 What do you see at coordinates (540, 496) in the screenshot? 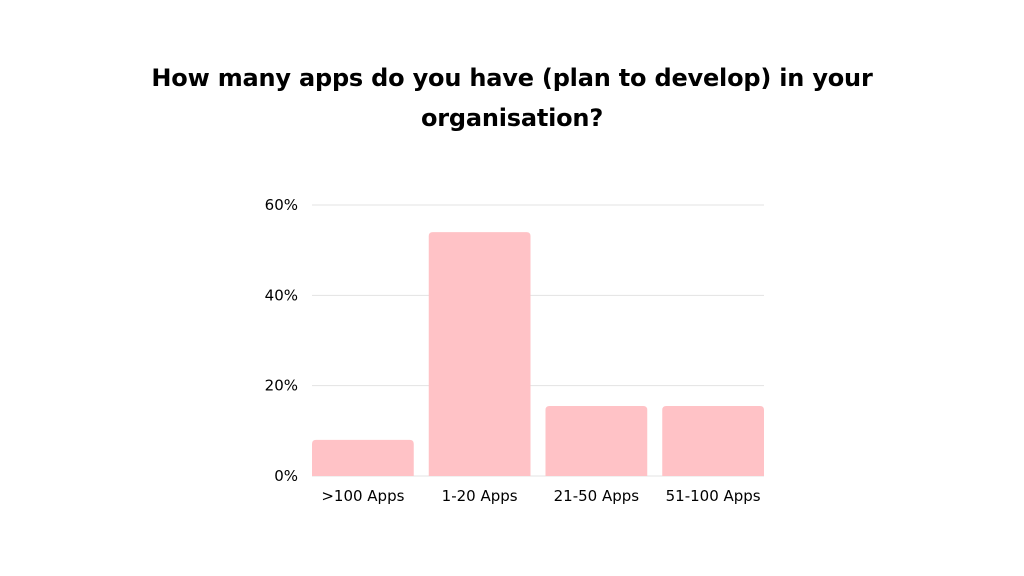
I see `x-axis-categories: >100 Apps 1-20 Apps 21-50 Apps 51-100 Apps` at bounding box center [540, 496].